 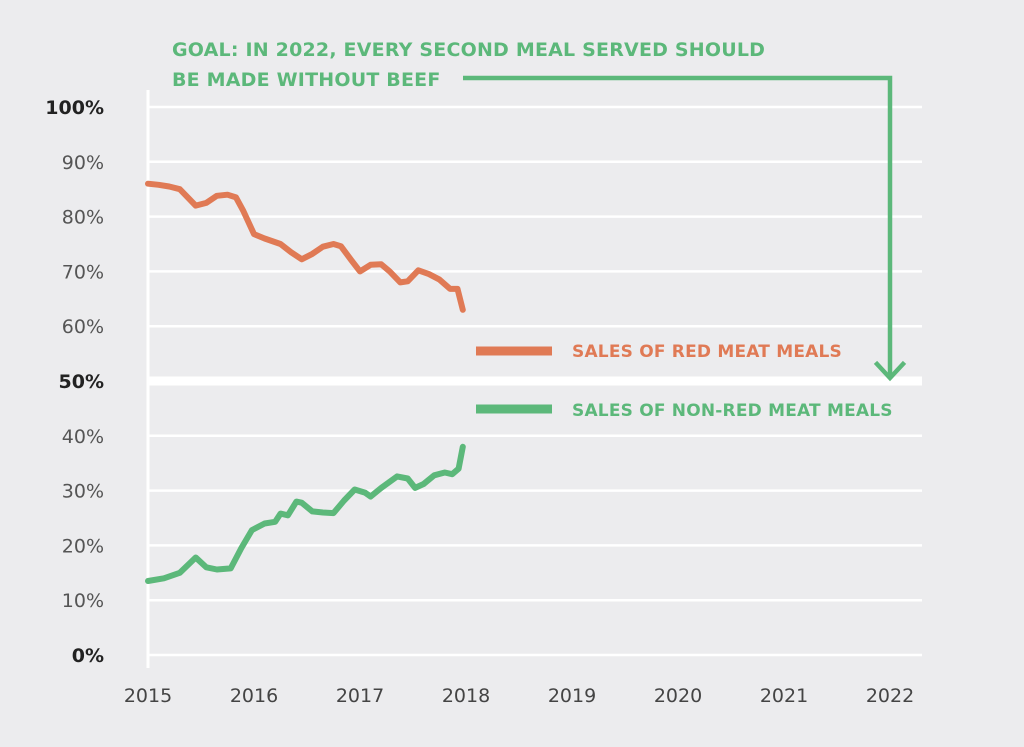 I want to click on y-axis-tick-labels: 0% 10% 20% 30% 40% 50% 60% 70% 80% 90% 100%, so click(x=74, y=382).